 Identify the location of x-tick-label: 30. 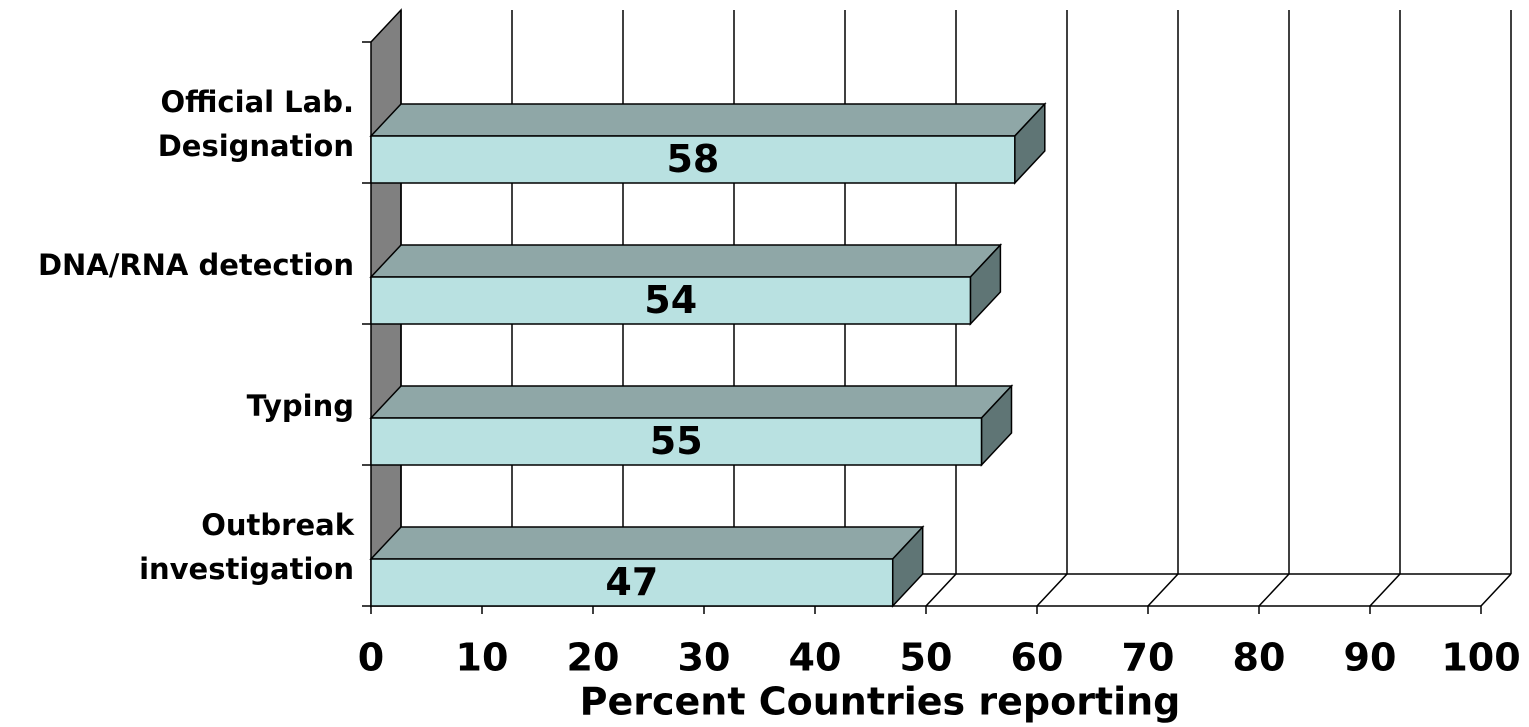
(704, 658).